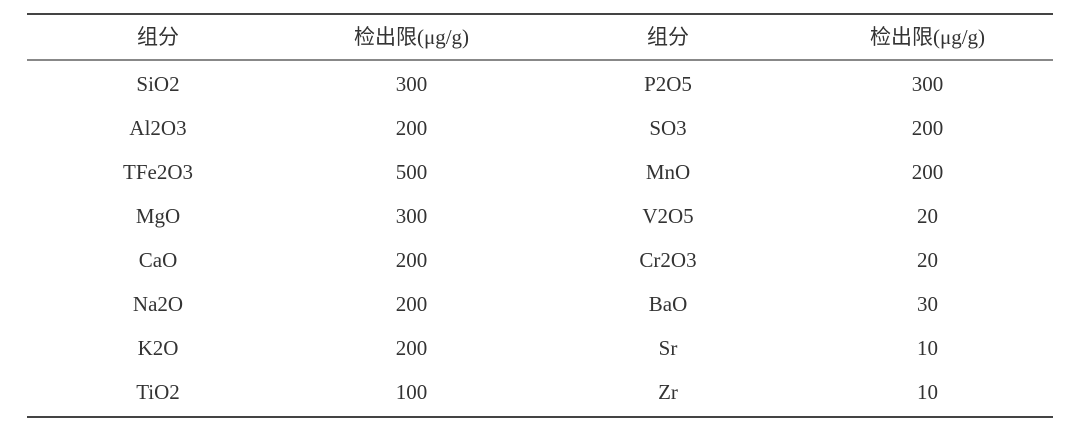 The height and width of the screenshot is (431, 1080). Describe the element at coordinates (158, 303) in the screenshot. I see `component-cell: Na2O` at that location.